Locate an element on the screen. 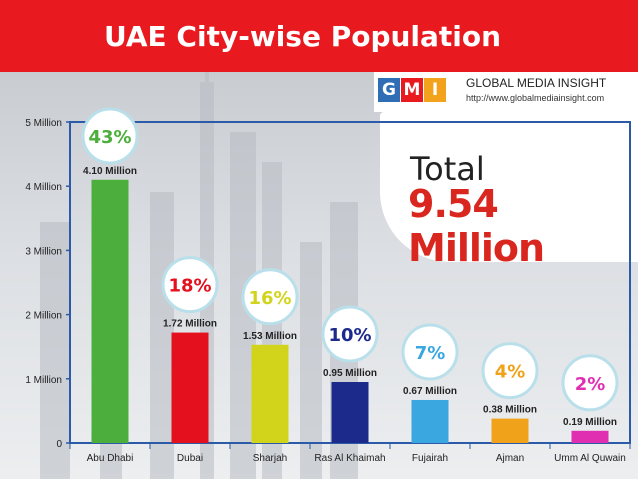  y-tick-label: 5 Million is located at coordinates (43, 123).